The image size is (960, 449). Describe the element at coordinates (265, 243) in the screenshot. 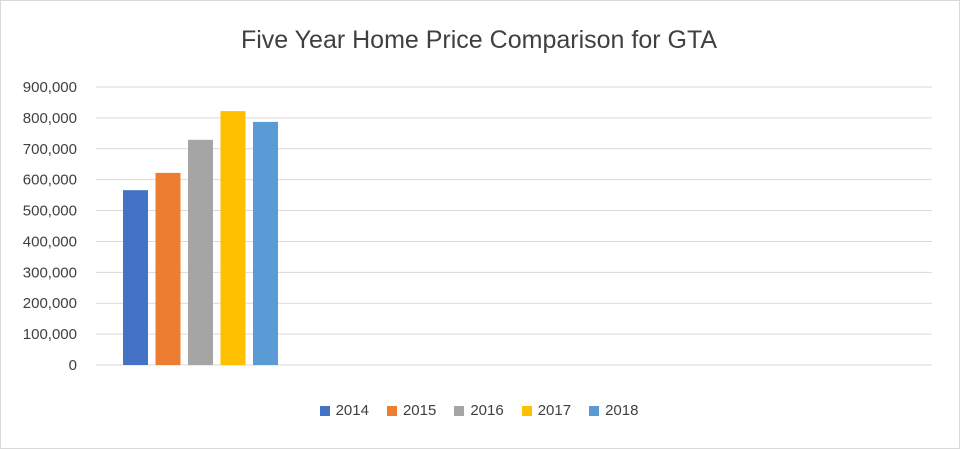

I see `bar-2018` at that location.